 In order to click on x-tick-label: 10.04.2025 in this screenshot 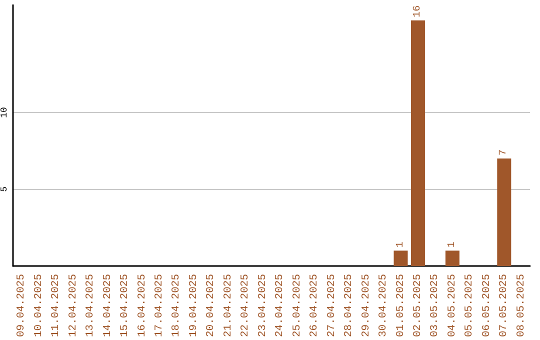, I will do `click(38, 306)`.